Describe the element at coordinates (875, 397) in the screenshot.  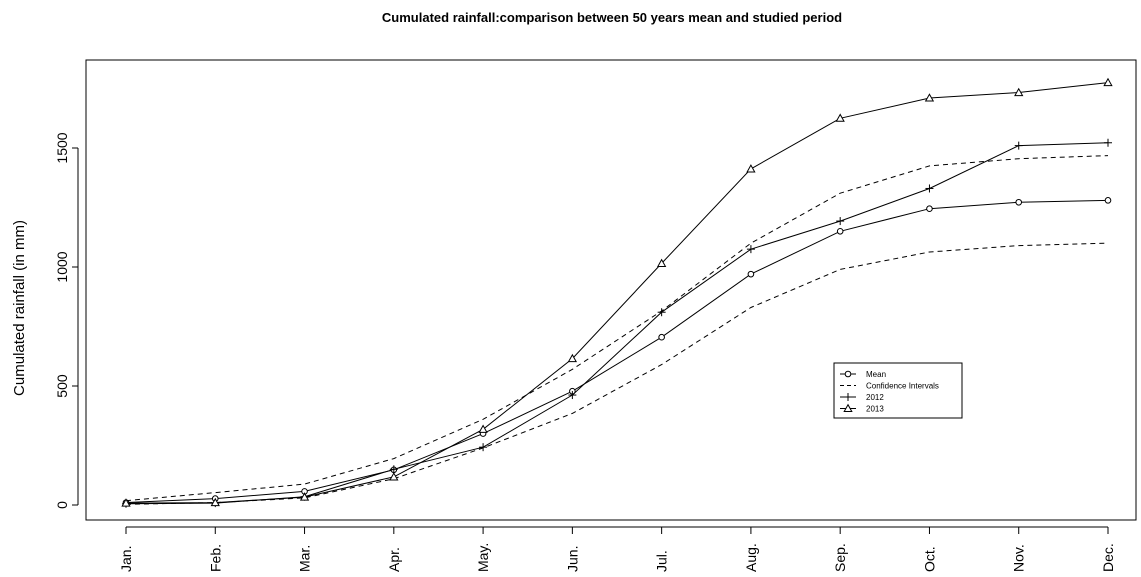
I see `legend-label: 2012` at that location.